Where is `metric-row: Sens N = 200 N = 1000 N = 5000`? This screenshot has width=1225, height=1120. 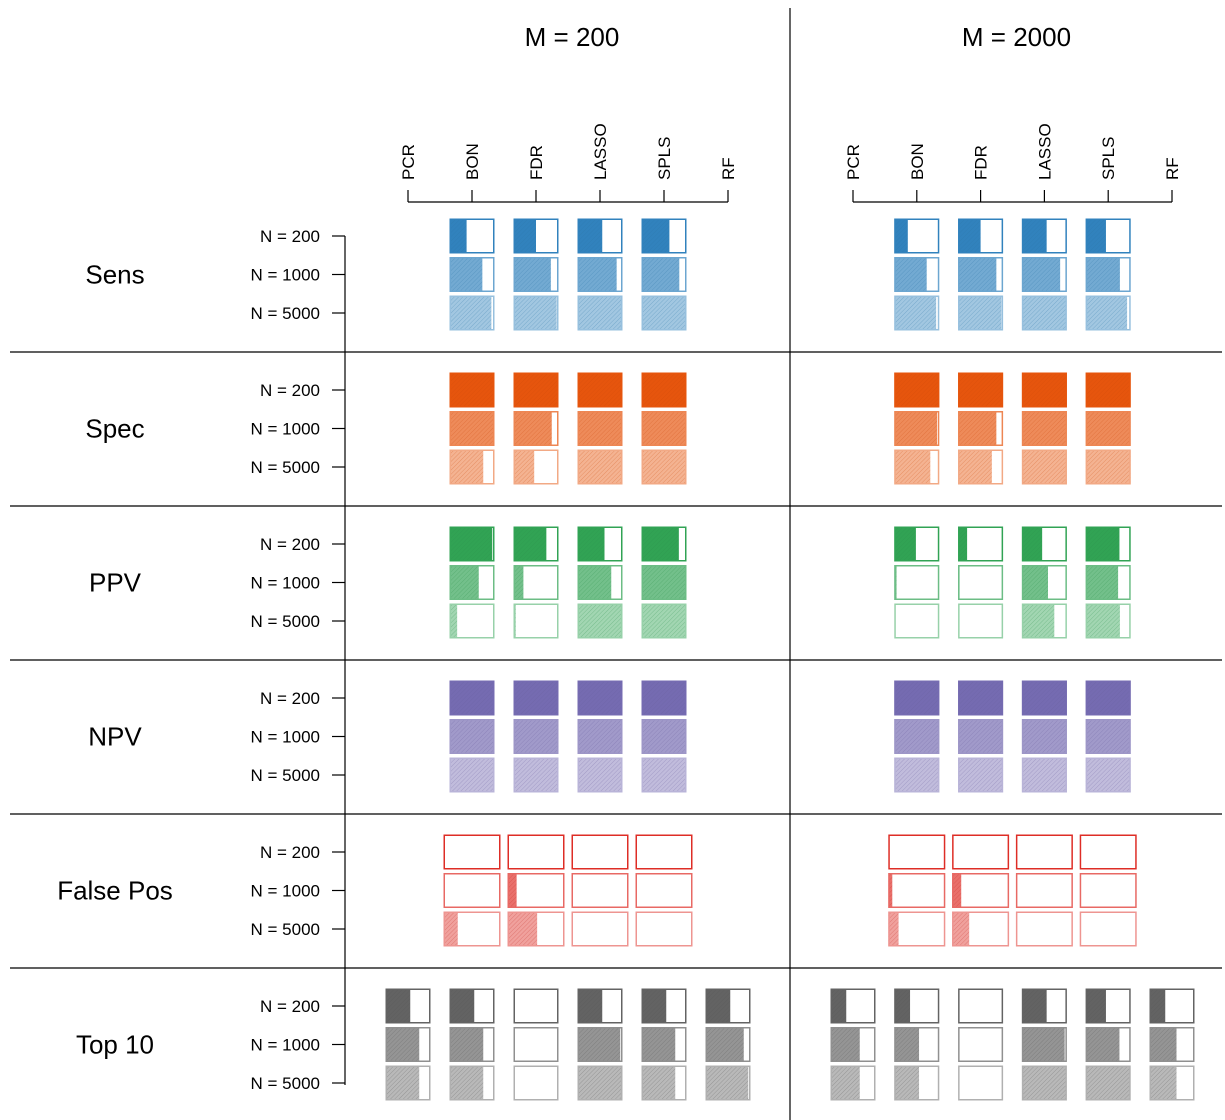
metric-row: Sens N = 200 N = 1000 N = 5000 is located at coordinates (608, 274).